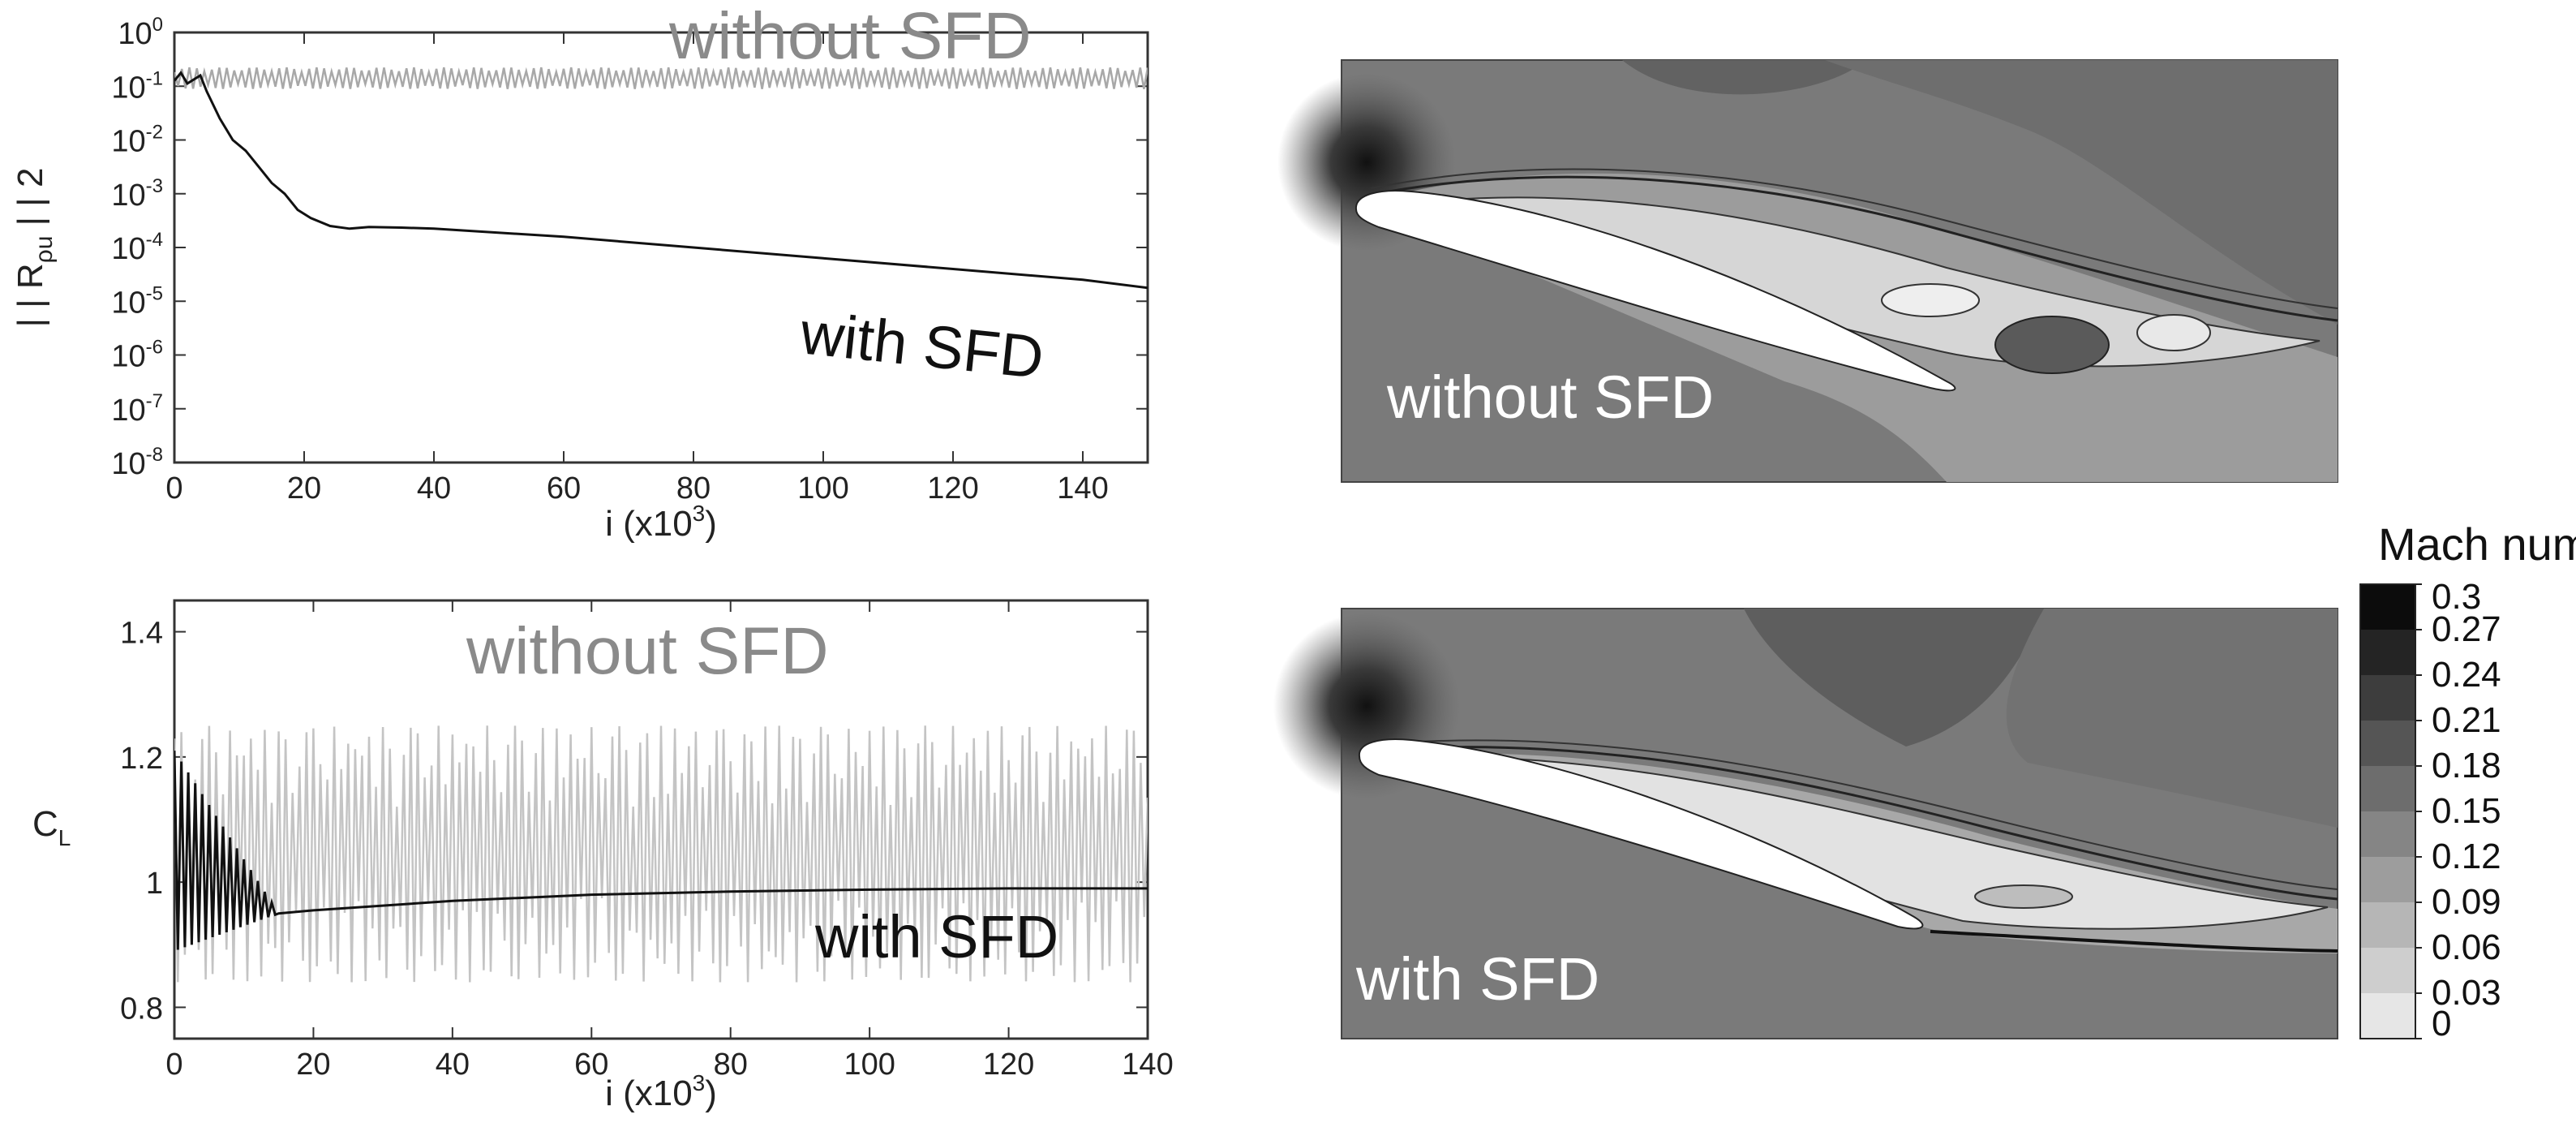 Image resolution: width=2576 pixels, height=1136 pixels. Describe the element at coordinates (2134, 941) in the screenshot. I see `wake-lines` at that location.